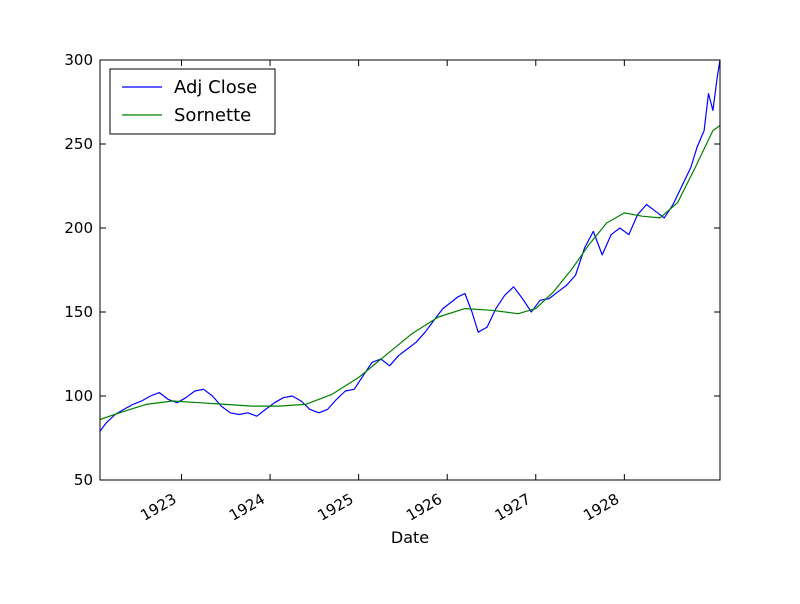 Image resolution: width=800 pixels, height=604 pixels. I want to click on legend: Adj Close Sornette, so click(192, 101).